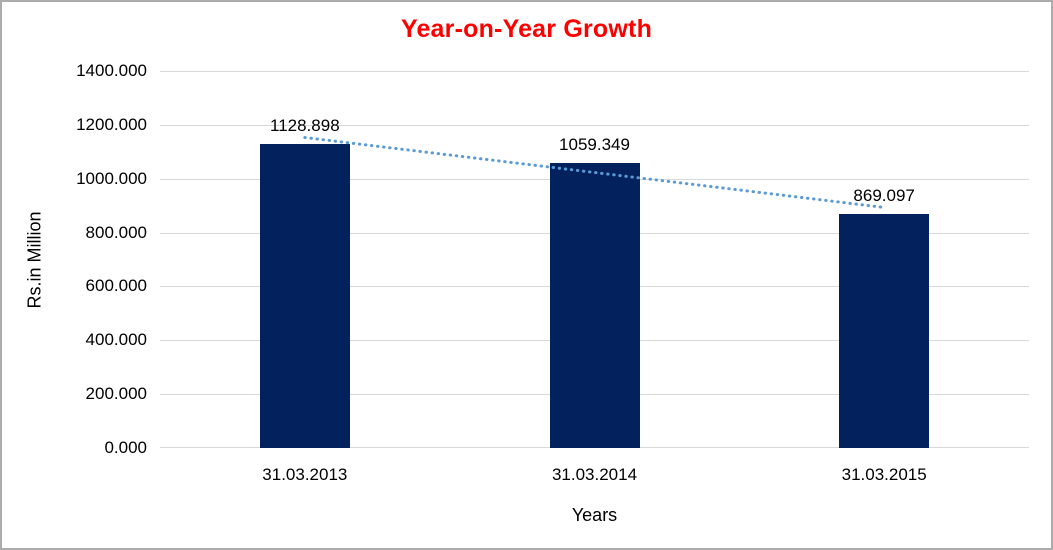 Image resolution: width=1053 pixels, height=550 pixels. What do you see at coordinates (305, 125) in the screenshot?
I see `bar-value-label: 1128.898` at bounding box center [305, 125].